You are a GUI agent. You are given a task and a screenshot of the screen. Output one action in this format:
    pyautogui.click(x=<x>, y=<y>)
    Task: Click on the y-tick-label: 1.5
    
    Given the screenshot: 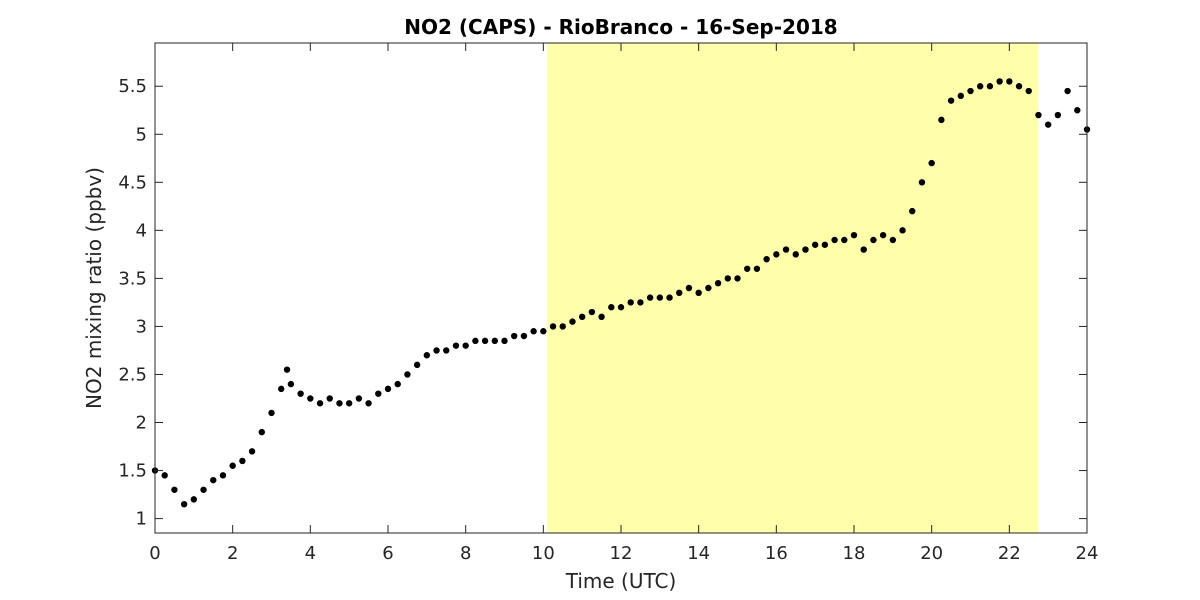 What is the action you would take?
    pyautogui.click(x=132, y=471)
    